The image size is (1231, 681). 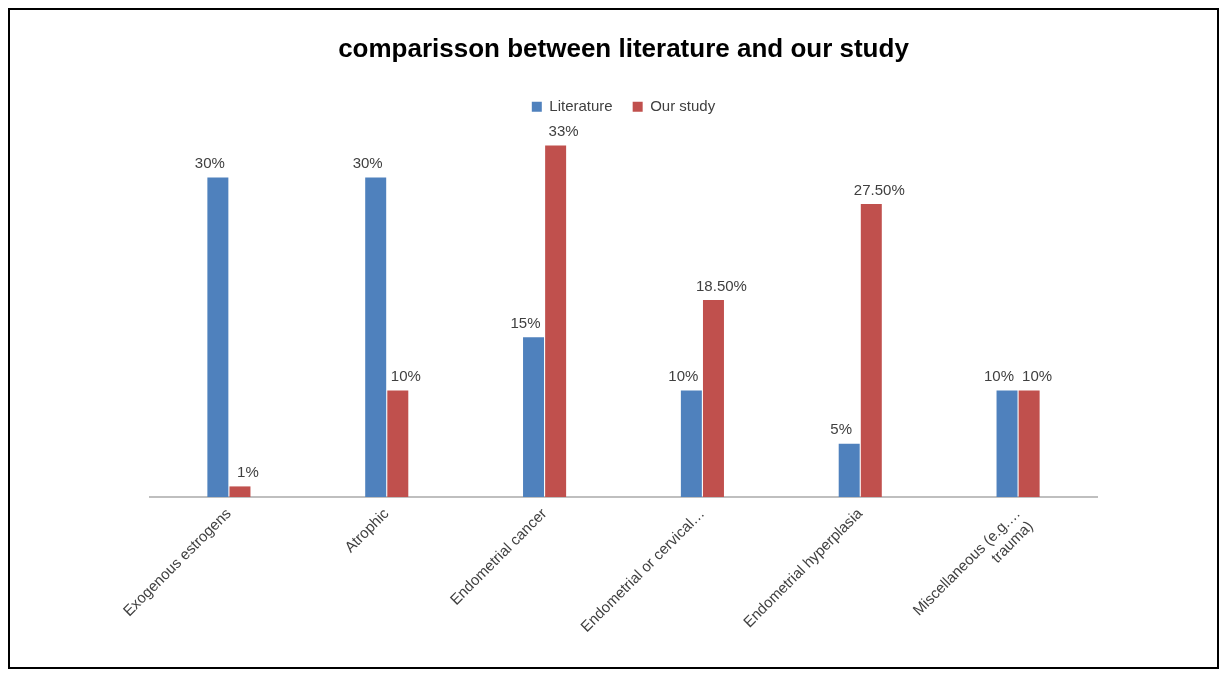 I want to click on data-label: 18.50%, so click(x=721, y=285).